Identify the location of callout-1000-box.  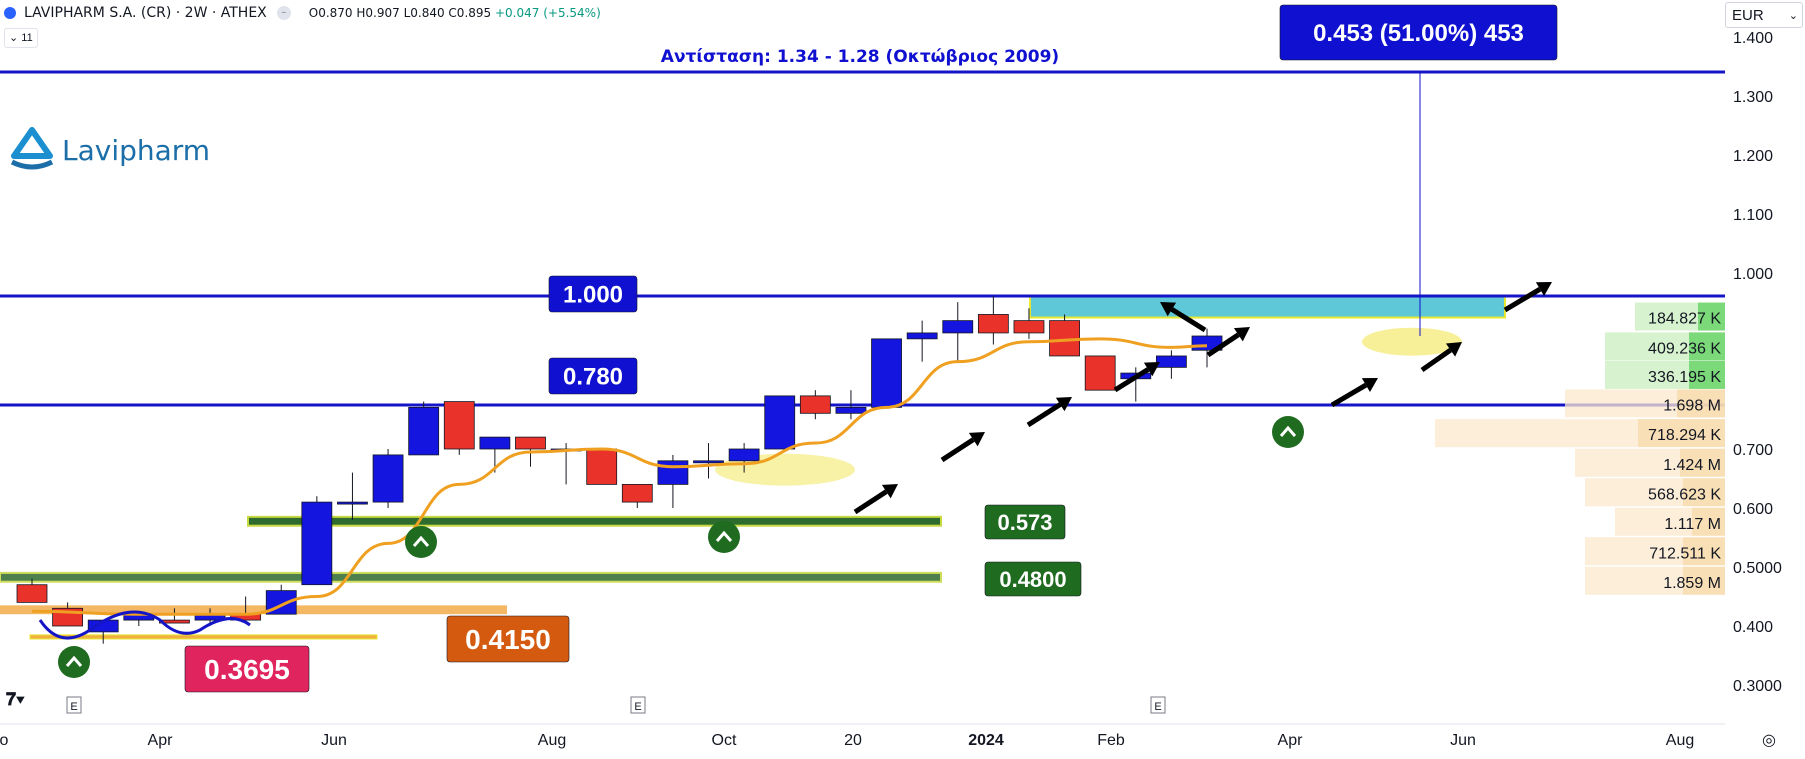
(593, 294).